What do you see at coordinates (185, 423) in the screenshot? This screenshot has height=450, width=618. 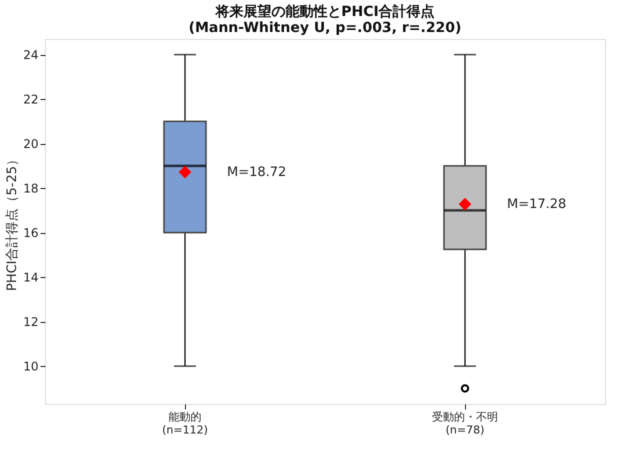 I see `x-tick-label: 能動的 (n=112)` at bounding box center [185, 423].